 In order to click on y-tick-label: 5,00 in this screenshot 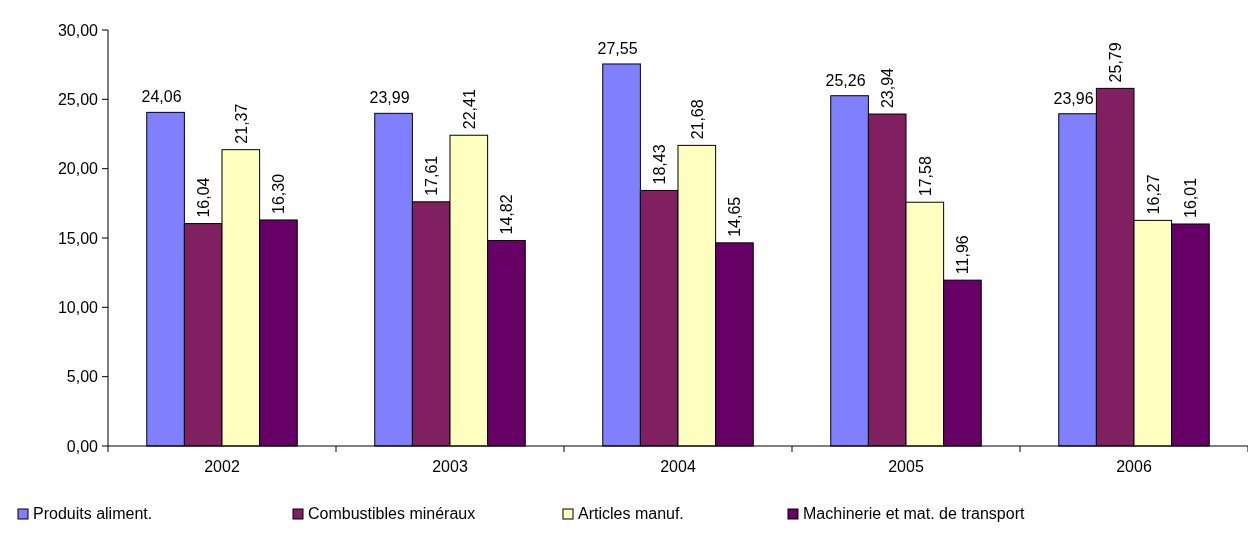, I will do `click(82, 377)`.